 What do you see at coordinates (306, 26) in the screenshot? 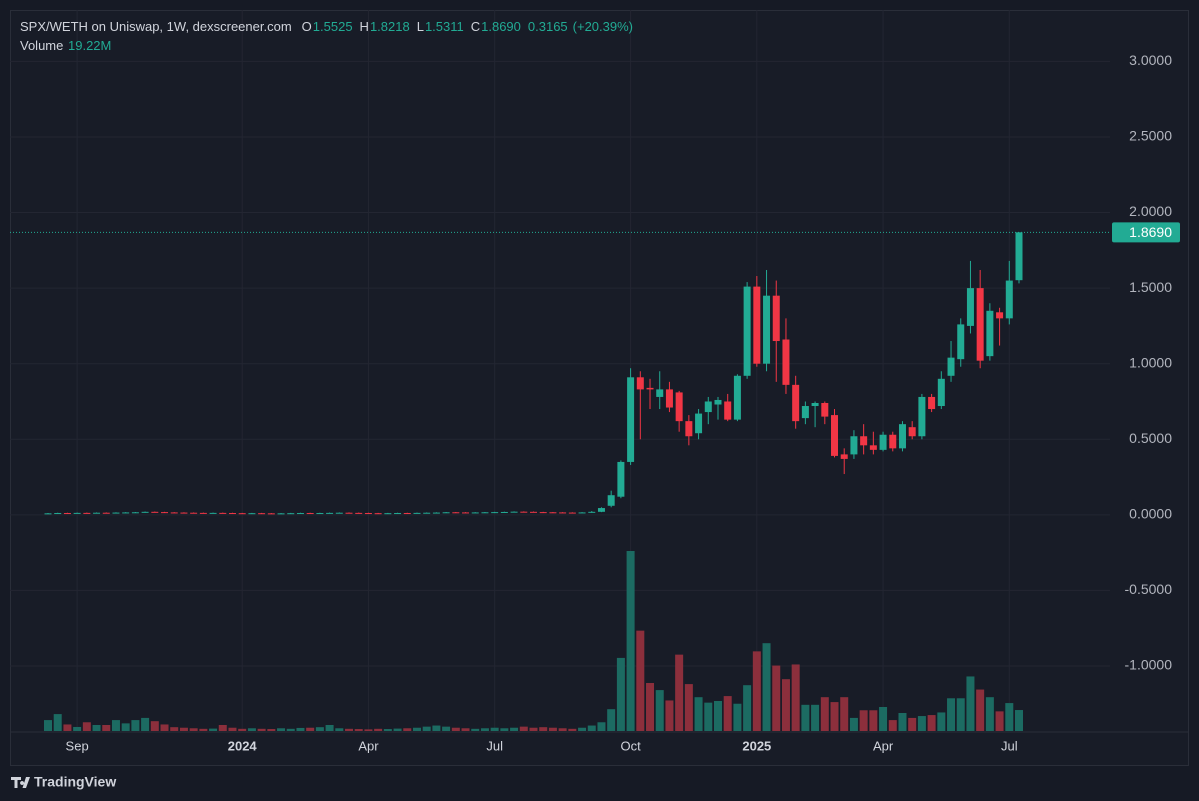
I see `ohlc-key: O` at bounding box center [306, 26].